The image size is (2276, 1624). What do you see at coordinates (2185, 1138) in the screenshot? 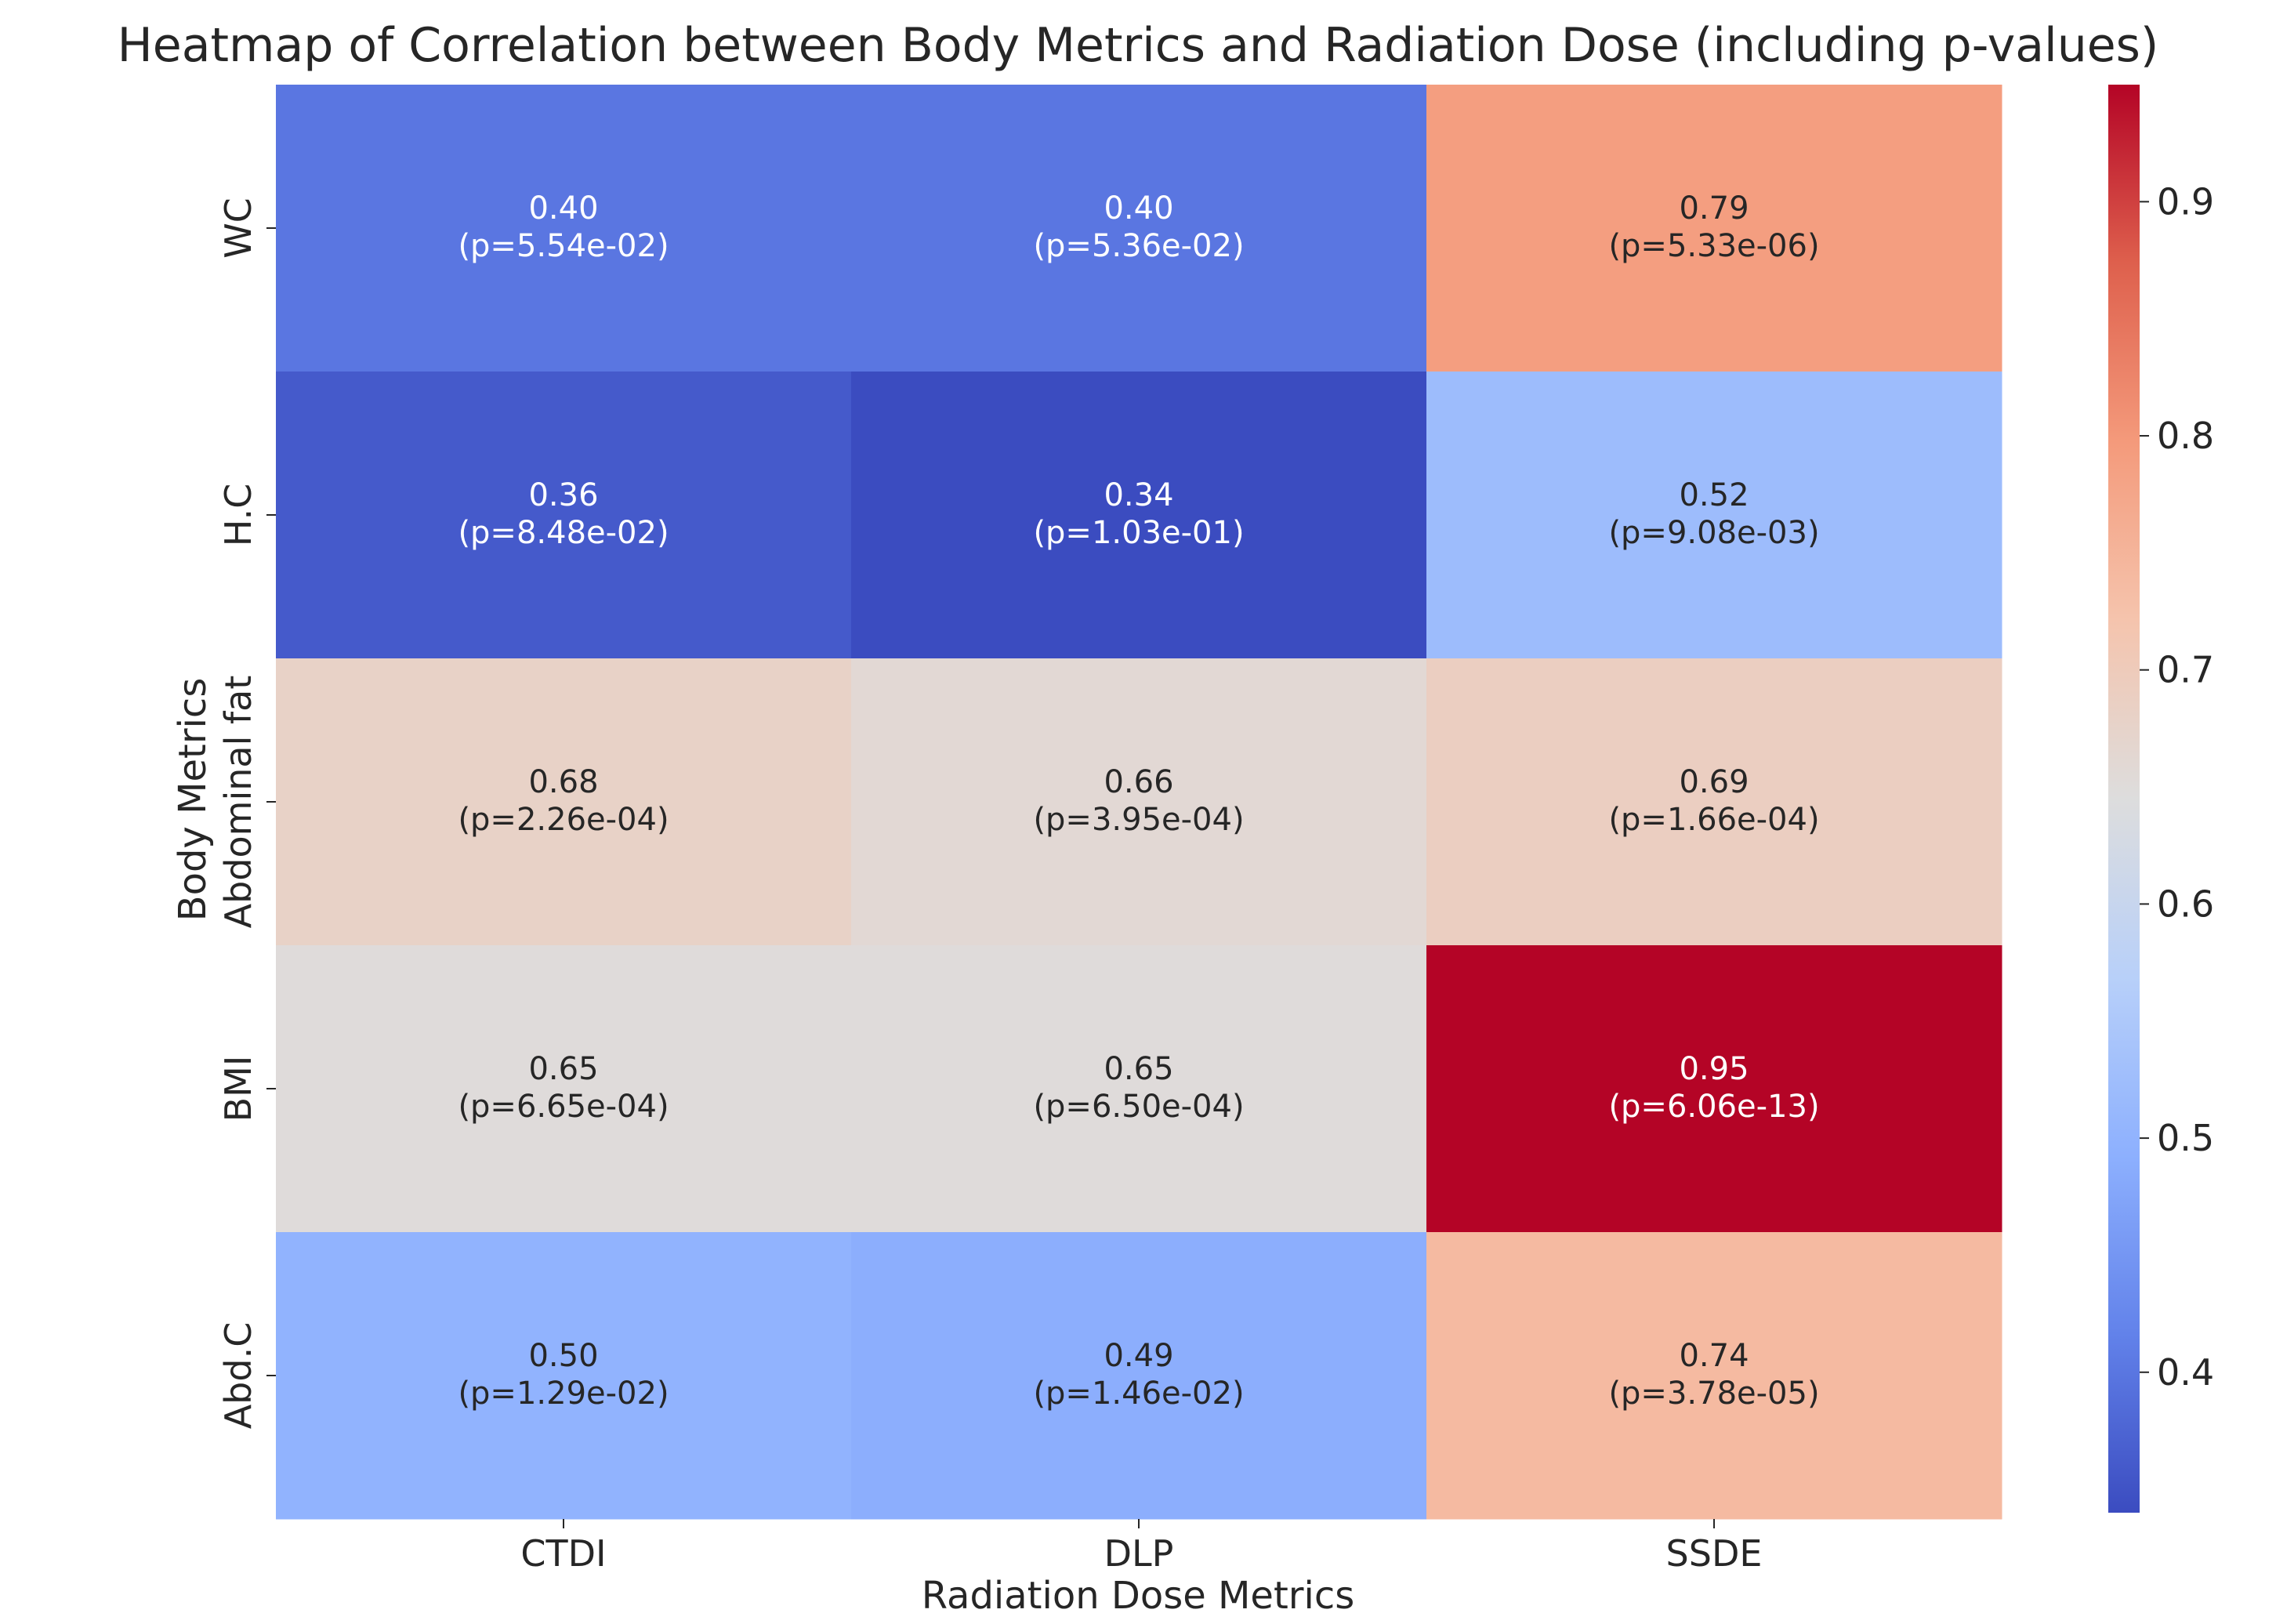
I see `colorbar-tick-label: 0.5` at bounding box center [2185, 1138].